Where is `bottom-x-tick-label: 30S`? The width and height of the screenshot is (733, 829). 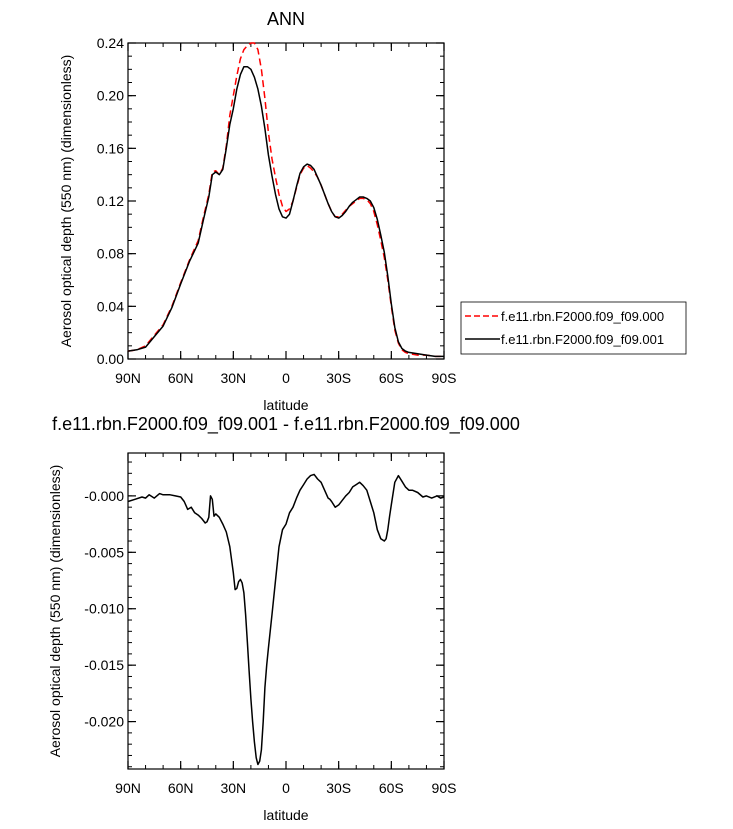
bottom-x-tick-label: 30S is located at coordinates (338, 788).